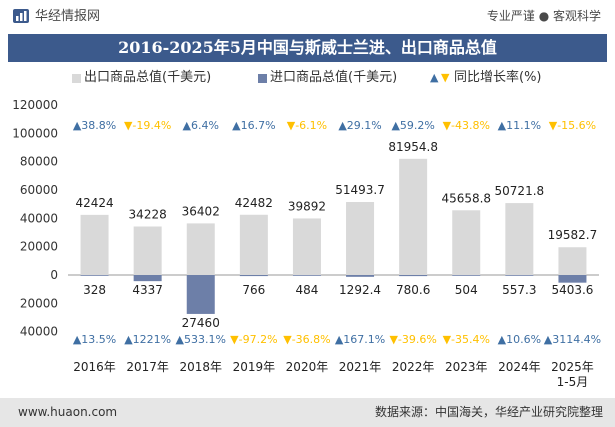 The image size is (615, 427). Describe the element at coordinates (68, 412) in the screenshot. I see `footer-website: www.huaon.com` at that location.